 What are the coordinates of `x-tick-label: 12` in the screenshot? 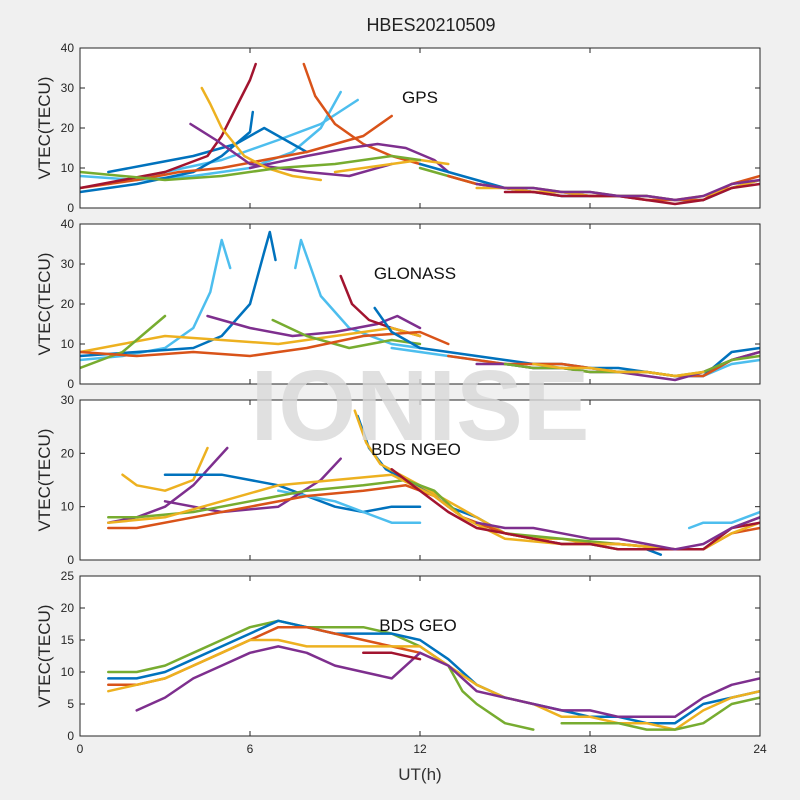 It's located at (420, 749).